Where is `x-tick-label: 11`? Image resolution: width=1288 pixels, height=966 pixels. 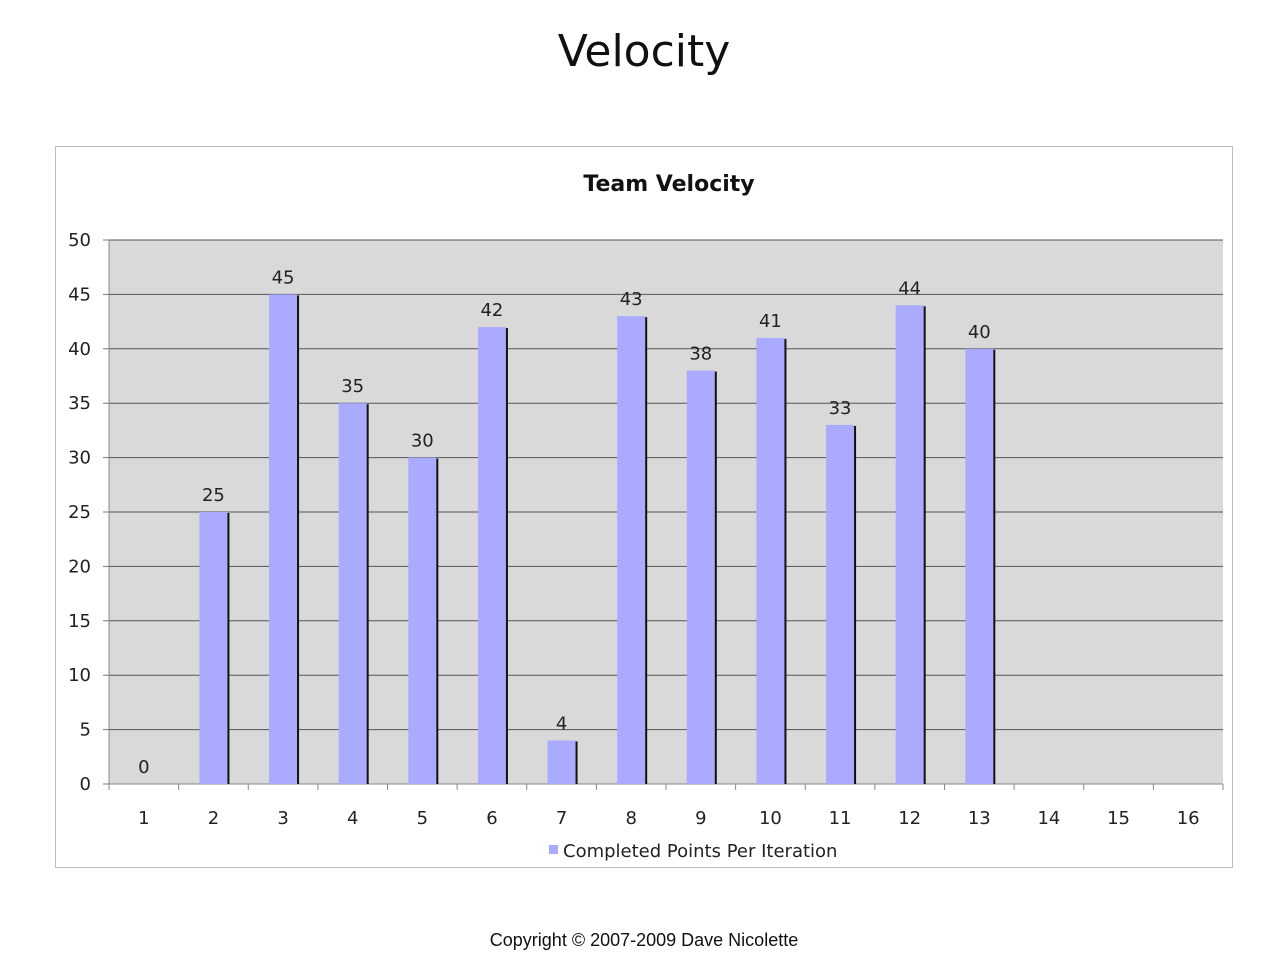 x-tick-label: 11 is located at coordinates (840, 818).